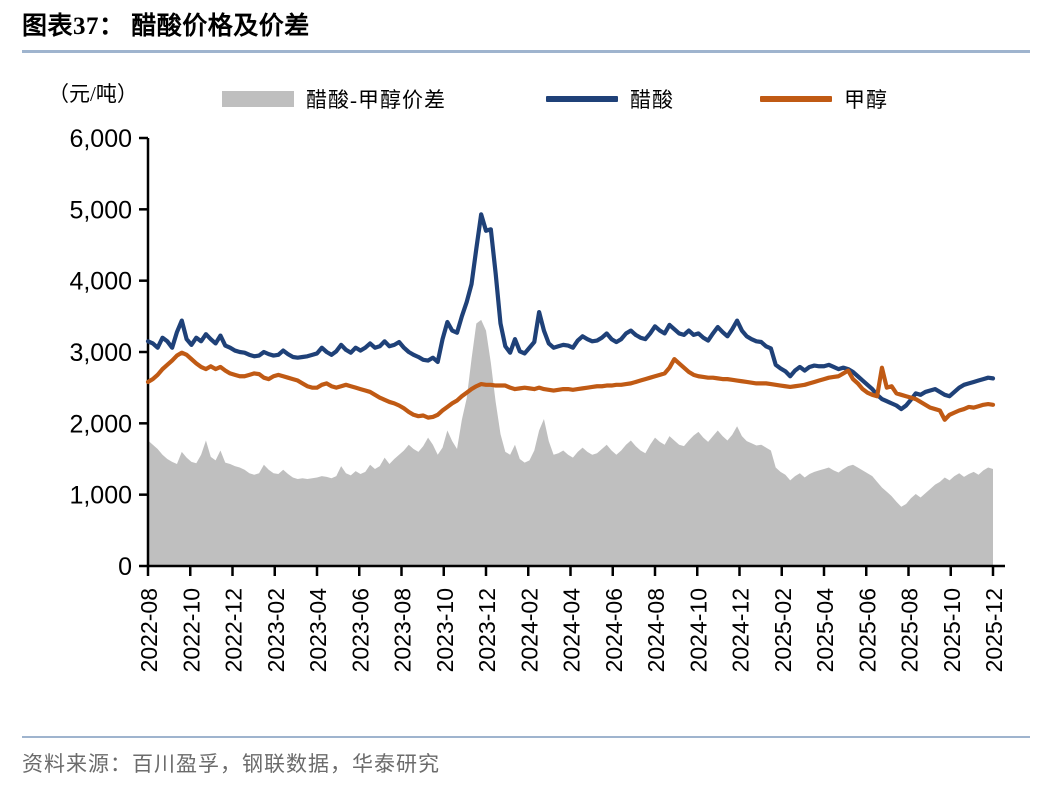 The width and height of the screenshot is (1052, 792). I want to click on x-tick-label: 2024-10, so click(698, 630).